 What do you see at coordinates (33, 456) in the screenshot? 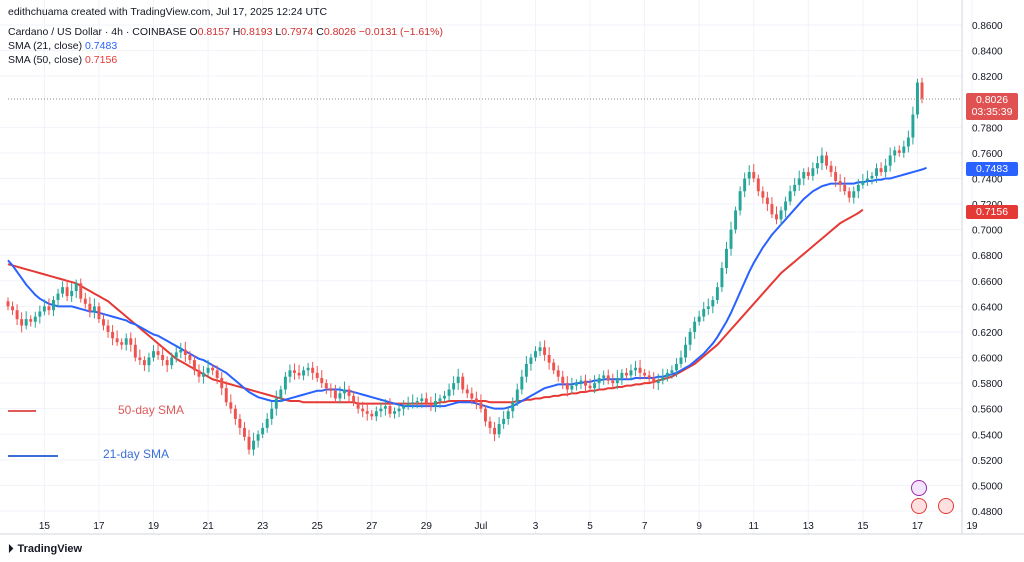
I see `sma21-legend-swatch` at bounding box center [33, 456].